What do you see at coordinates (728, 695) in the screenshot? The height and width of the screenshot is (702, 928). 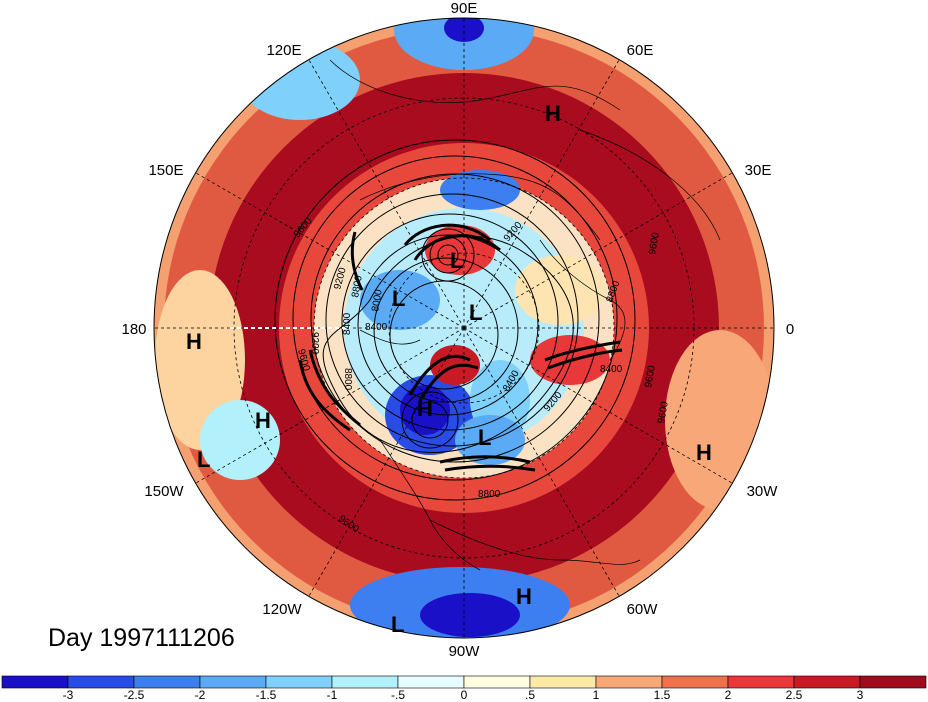 I see `colorbar-tick-label: 2` at bounding box center [728, 695].